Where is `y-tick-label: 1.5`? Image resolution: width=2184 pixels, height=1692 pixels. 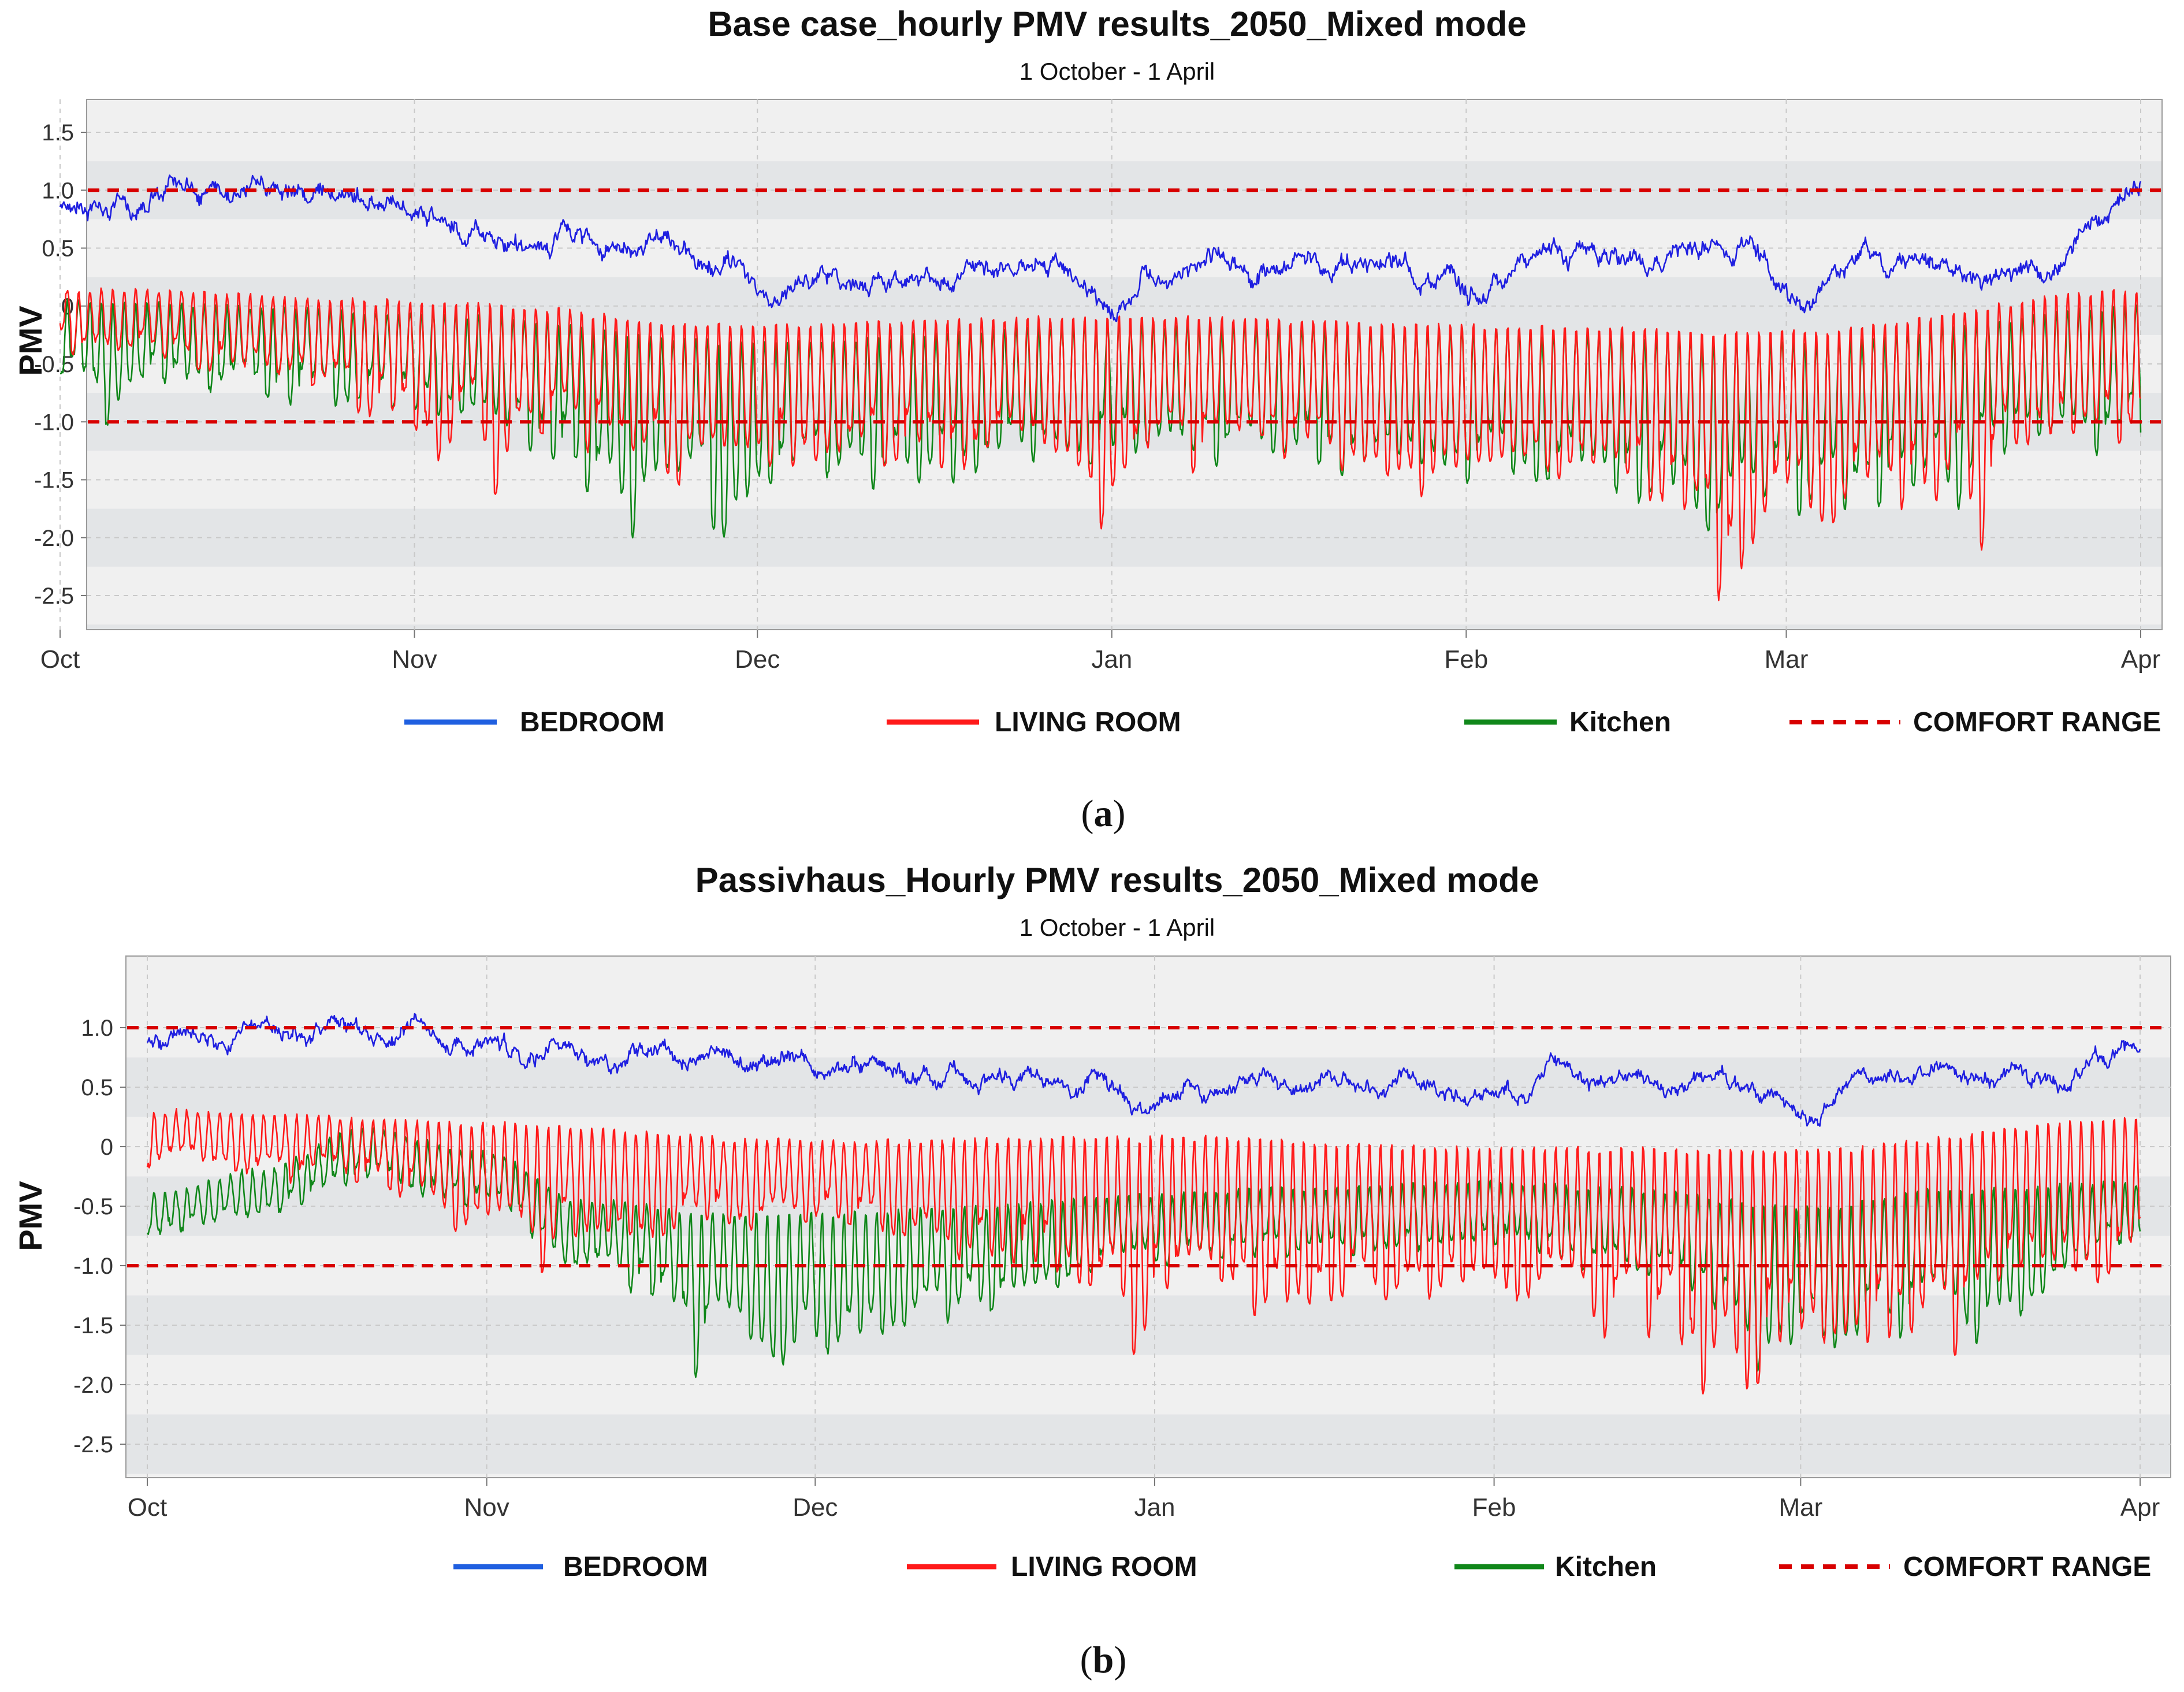
y-tick-label: 1.5 is located at coordinates (58, 133).